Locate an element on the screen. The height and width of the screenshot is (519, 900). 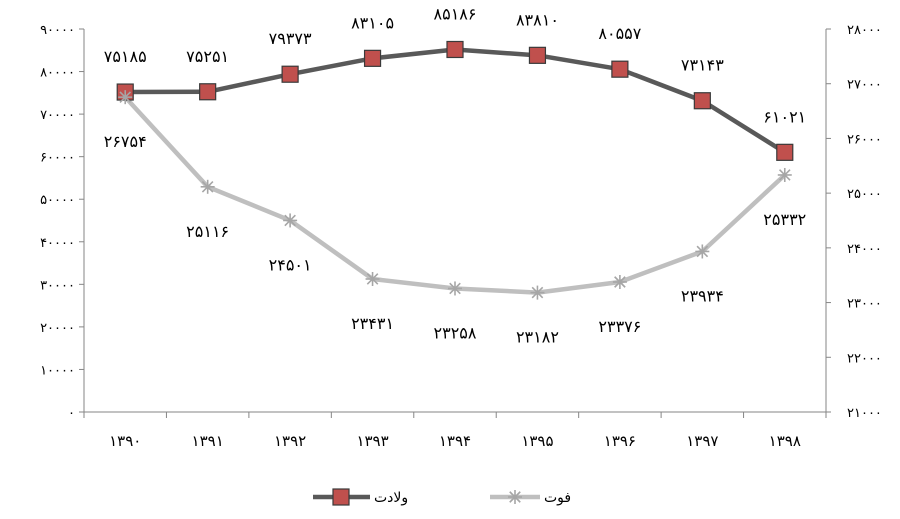
x-tick-label: ۱۳۹۸ is located at coordinates (785, 441).